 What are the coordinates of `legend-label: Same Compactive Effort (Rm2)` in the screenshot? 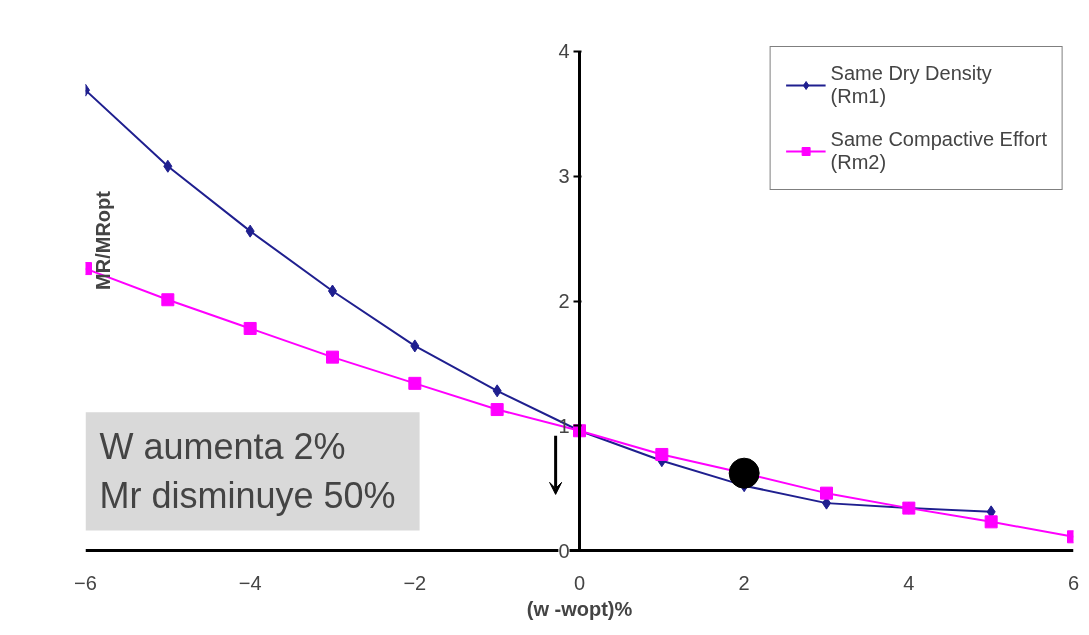 It's located at (938, 151).